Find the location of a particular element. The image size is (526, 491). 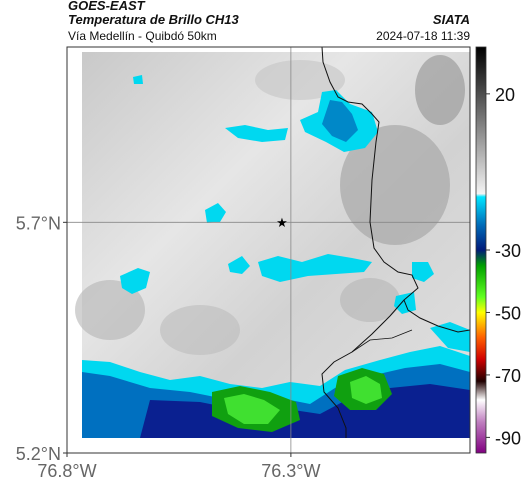

product-title: Temperatura de Brillo CH13 is located at coordinates (153, 19).